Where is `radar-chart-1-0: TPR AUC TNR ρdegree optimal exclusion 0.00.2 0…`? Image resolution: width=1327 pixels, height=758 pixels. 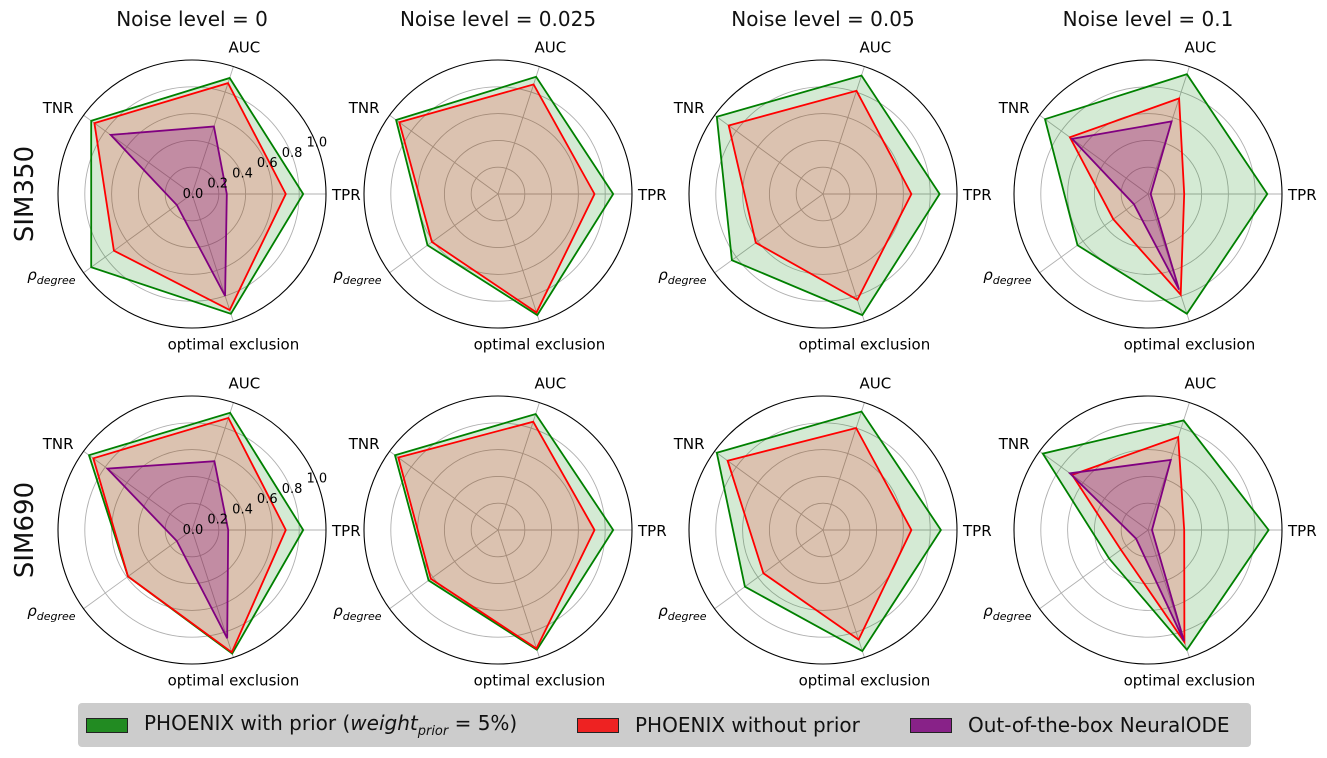
radar-chart-1-0: TPR AUC TNR ρdegree optimal exclusion 0.00.2 0… is located at coordinates (193, 532).